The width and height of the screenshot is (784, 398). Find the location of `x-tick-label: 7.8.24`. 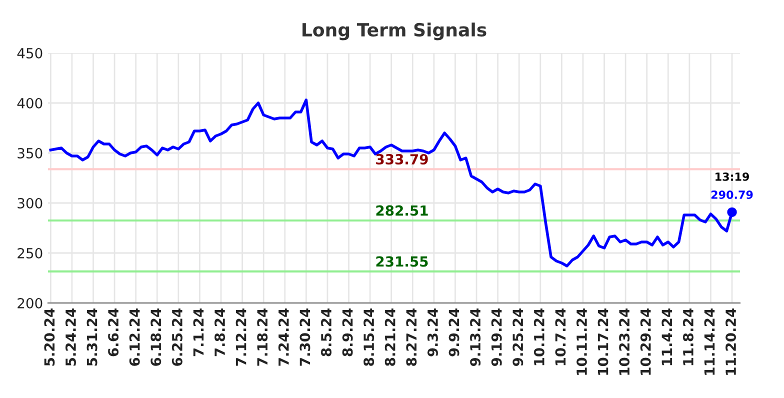

x-tick-label: 7.8.24 is located at coordinates (220, 332).